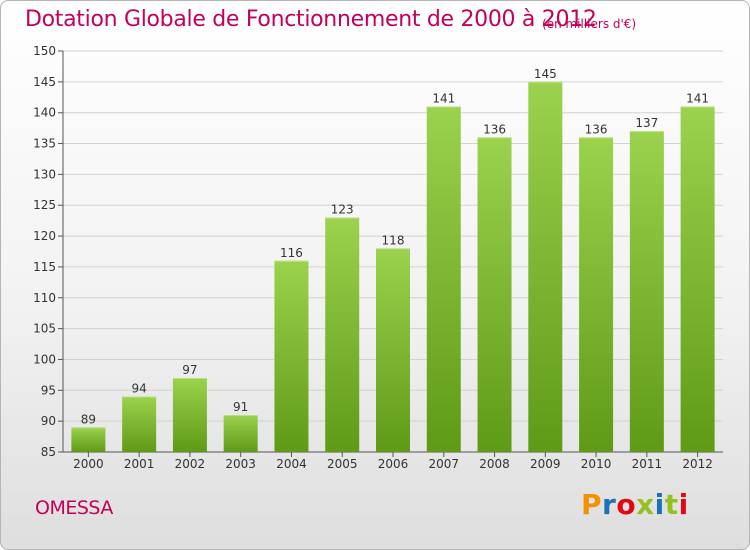 Image resolution: width=750 pixels, height=550 pixels. What do you see at coordinates (44, 329) in the screenshot?
I see `y-tick-label: 105` at bounding box center [44, 329].